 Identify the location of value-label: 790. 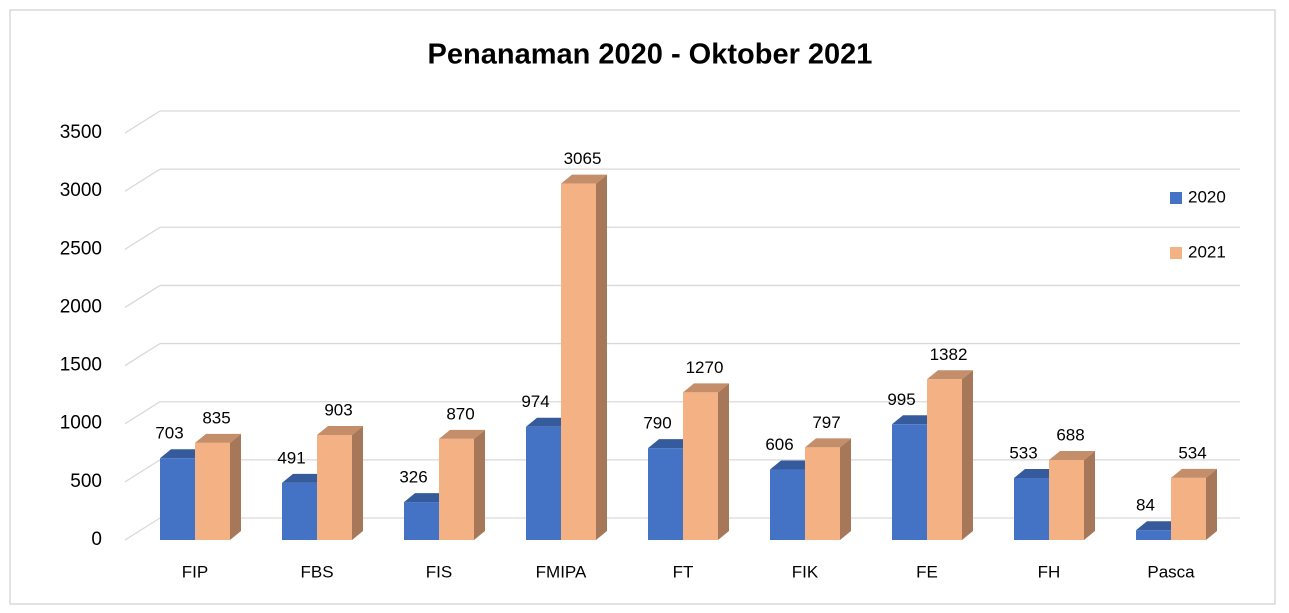
(657, 423).